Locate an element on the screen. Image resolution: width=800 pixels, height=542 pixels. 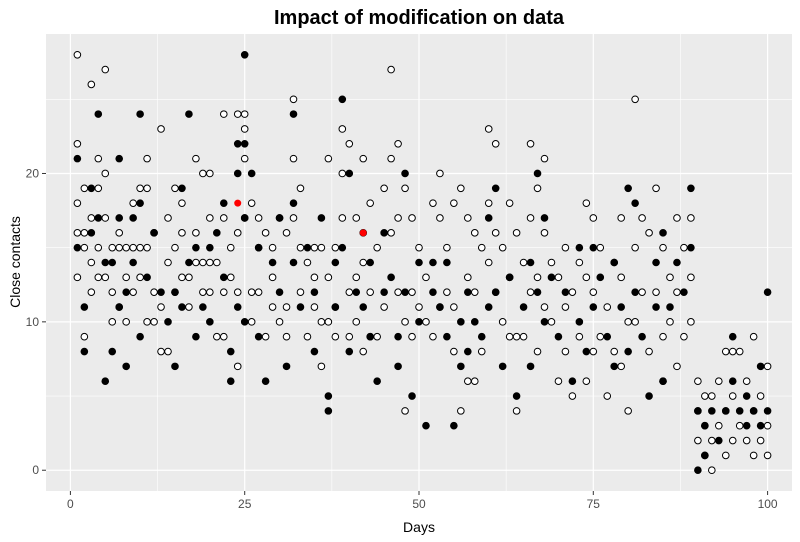
x-tick-label: 50 is located at coordinates (419, 504).